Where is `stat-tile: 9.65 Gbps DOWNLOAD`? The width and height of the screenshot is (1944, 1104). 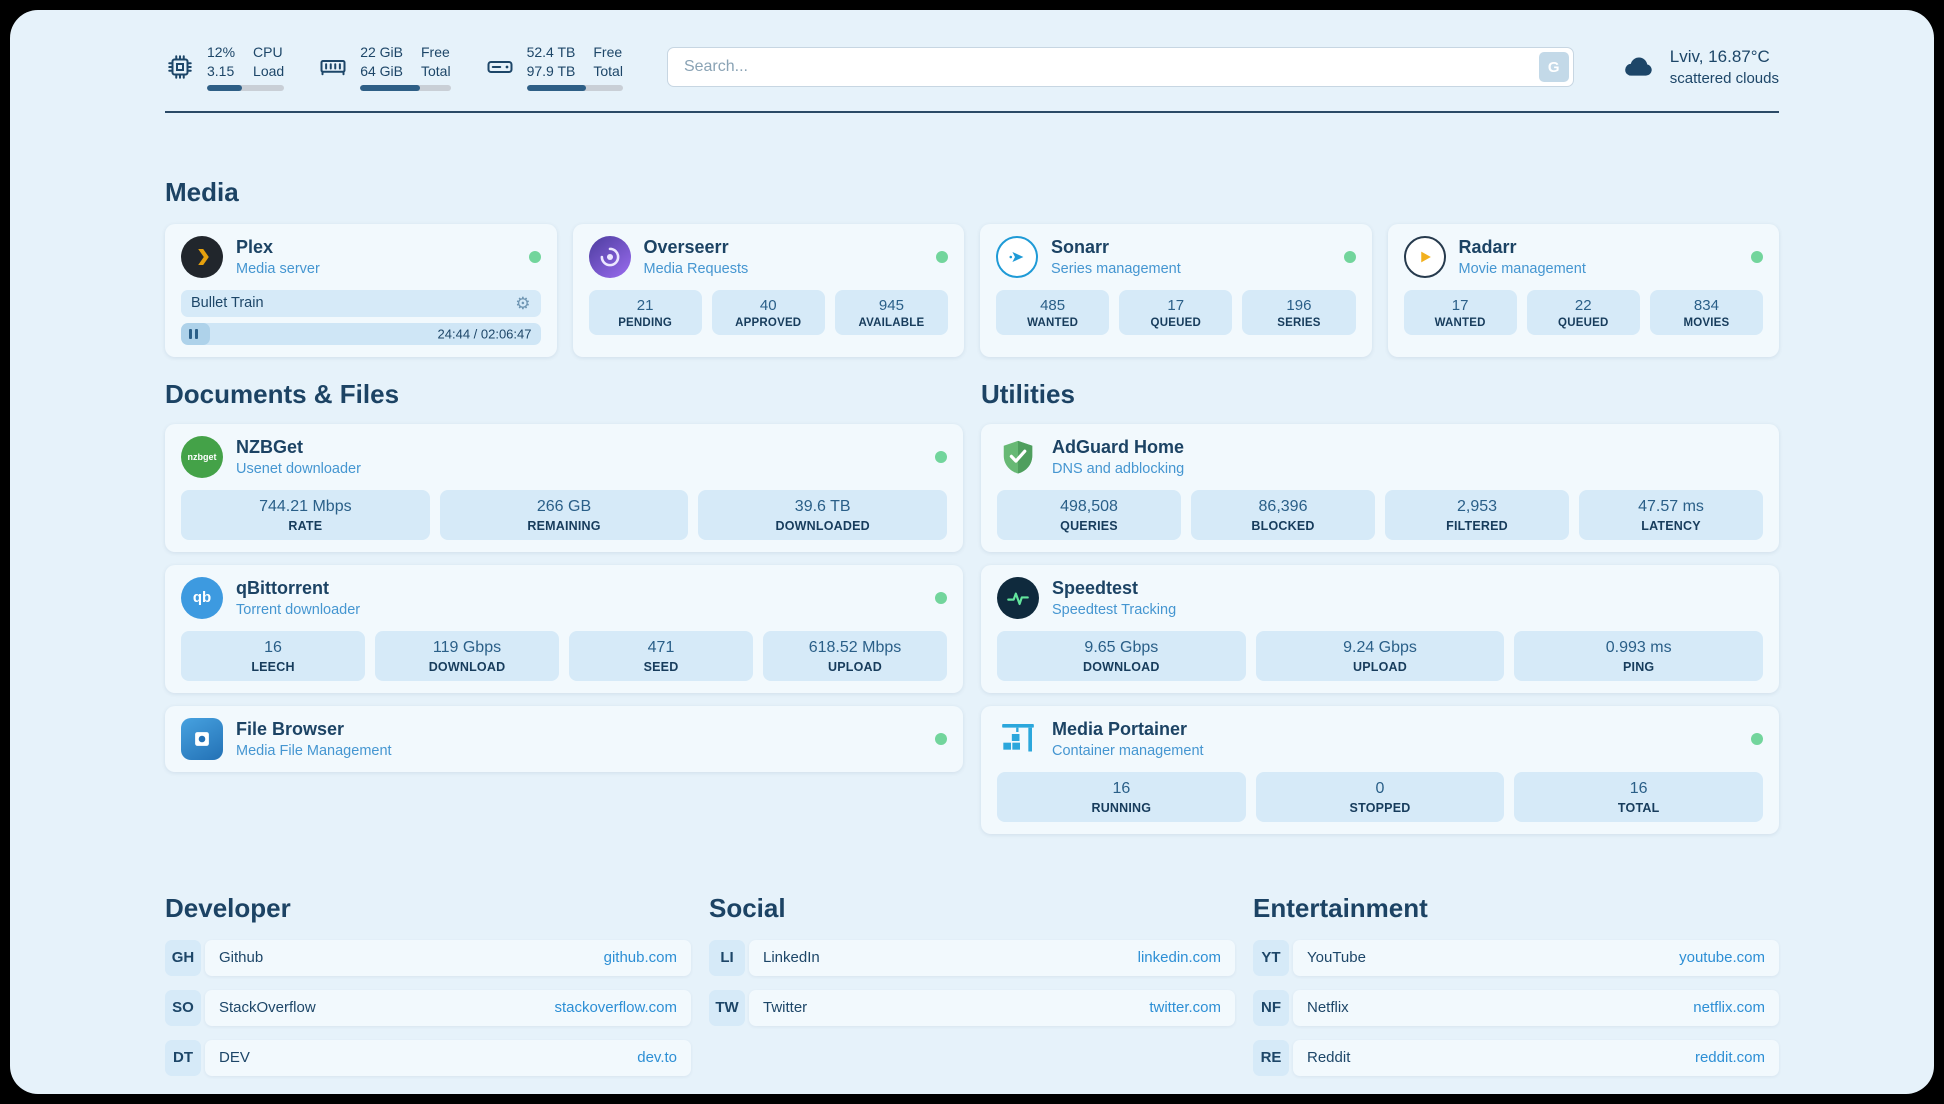 stat-tile: 9.65 Gbps DOWNLOAD is located at coordinates (1121, 655).